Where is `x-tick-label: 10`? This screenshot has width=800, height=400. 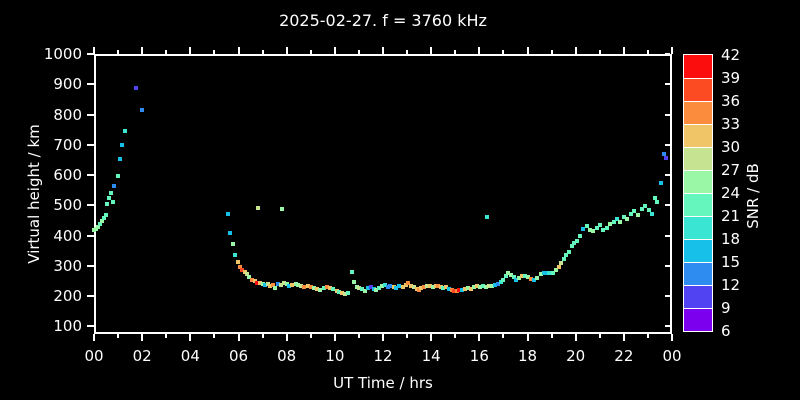 x-tick-label: 10 is located at coordinates (335, 356).